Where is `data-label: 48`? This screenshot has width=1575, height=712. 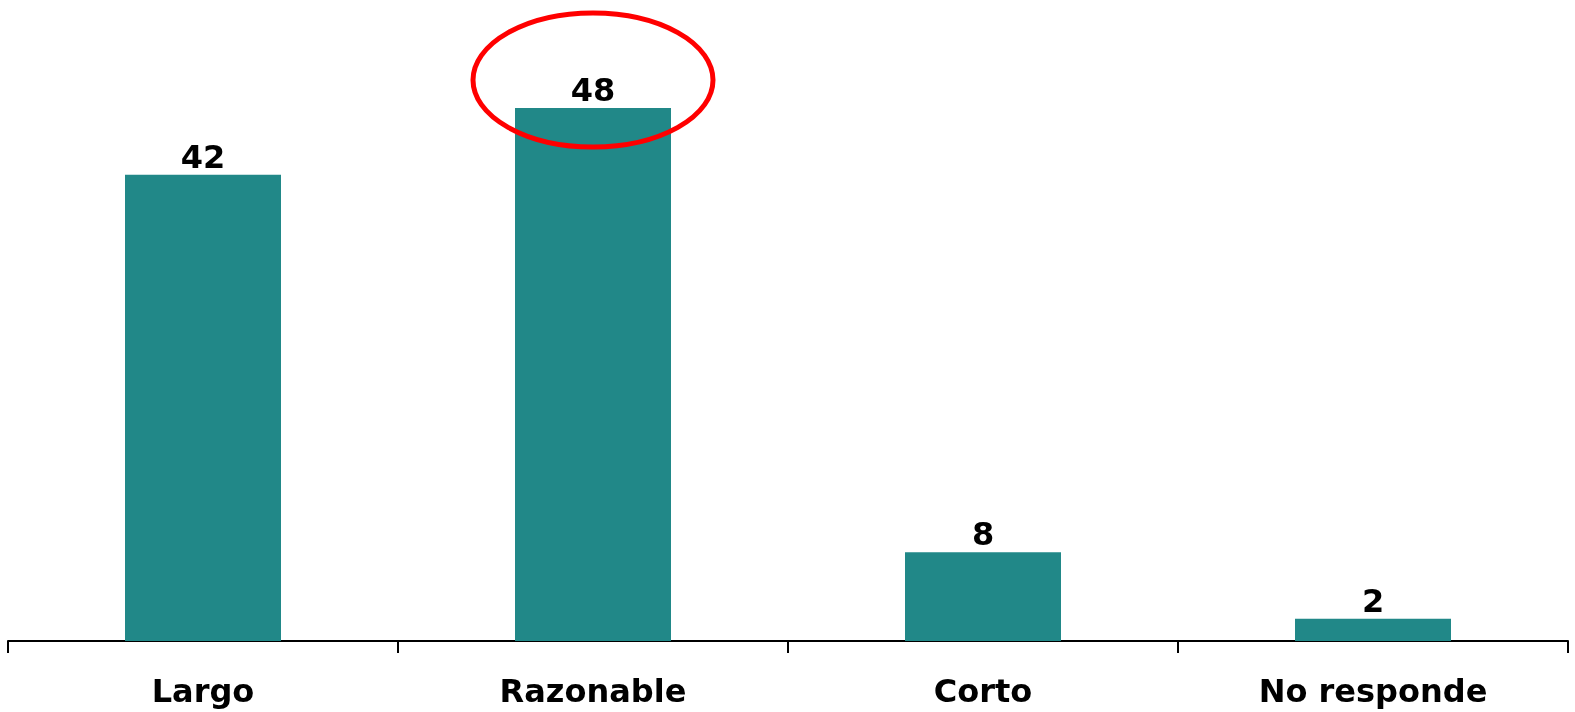
data-label: 48 is located at coordinates (593, 90).